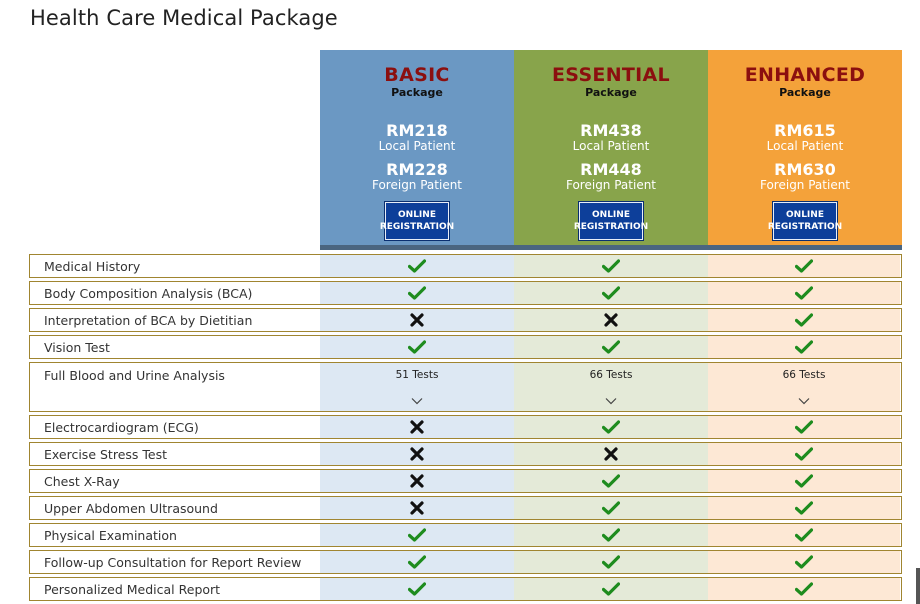 Image resolution: width=920 pixels, height=604 pixels. Describe the element at coordinates (417, 221) in the screenshot. I see `online-registration-button-basic: ONLINE REGISTRATION` at that location.